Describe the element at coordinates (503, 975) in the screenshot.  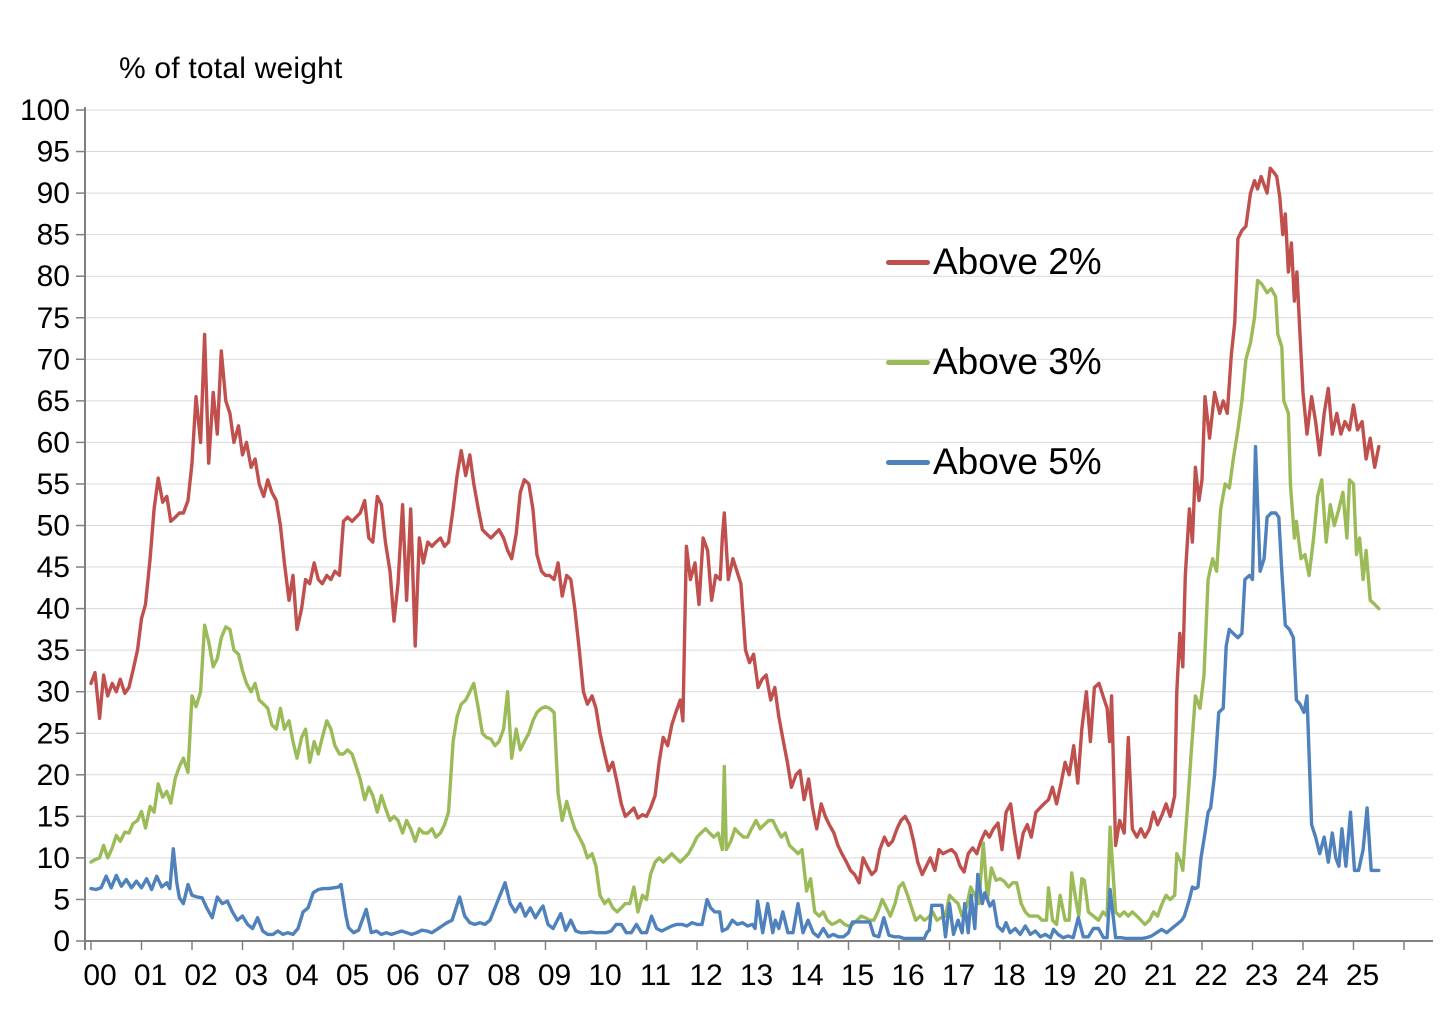
I see `x-axis-label-08: 08` at that location.